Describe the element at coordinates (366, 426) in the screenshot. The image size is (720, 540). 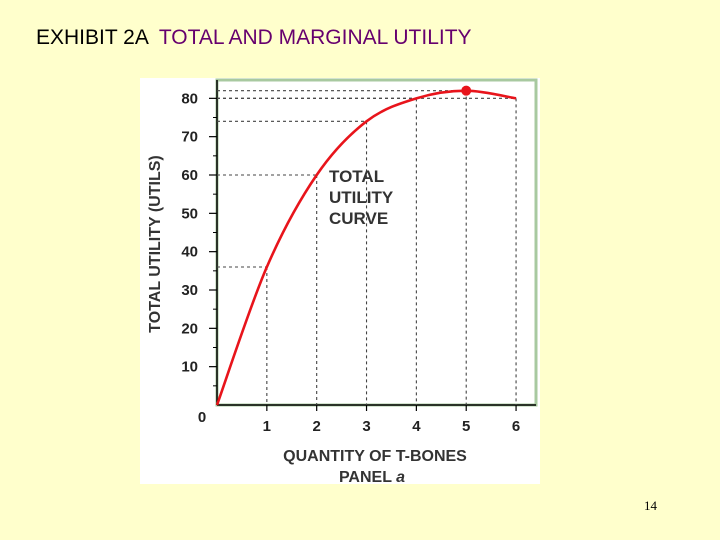
I see `x-tick-label-3: 3` at that location.